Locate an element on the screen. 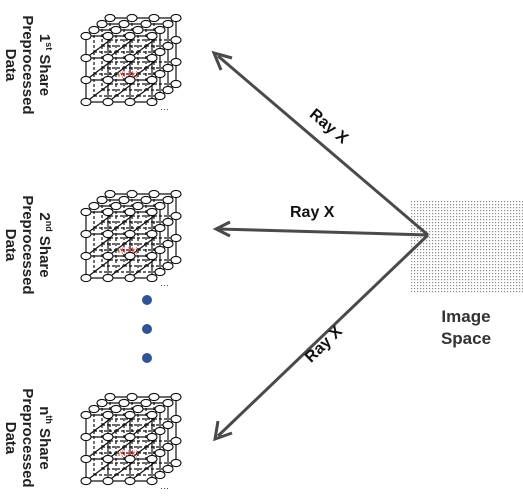 This screenshot has width=523, height=500. image-space-label: Image Space is located at coordinates (466, 327).